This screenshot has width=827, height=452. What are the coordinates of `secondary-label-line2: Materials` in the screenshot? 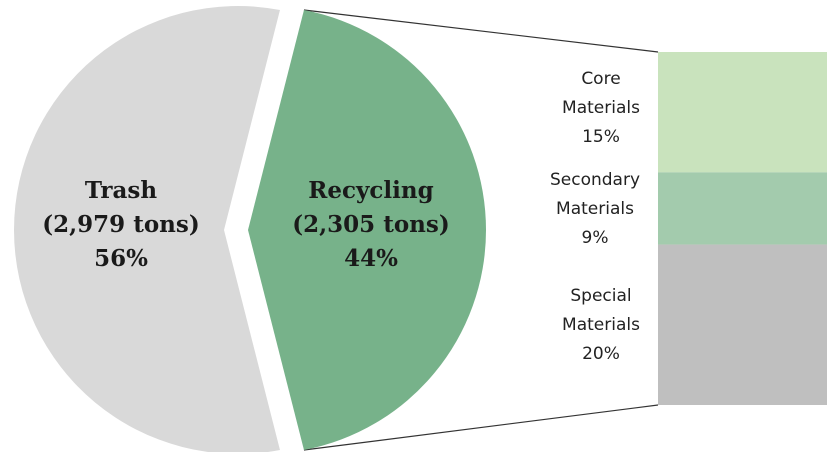 It's located at (595, 209).